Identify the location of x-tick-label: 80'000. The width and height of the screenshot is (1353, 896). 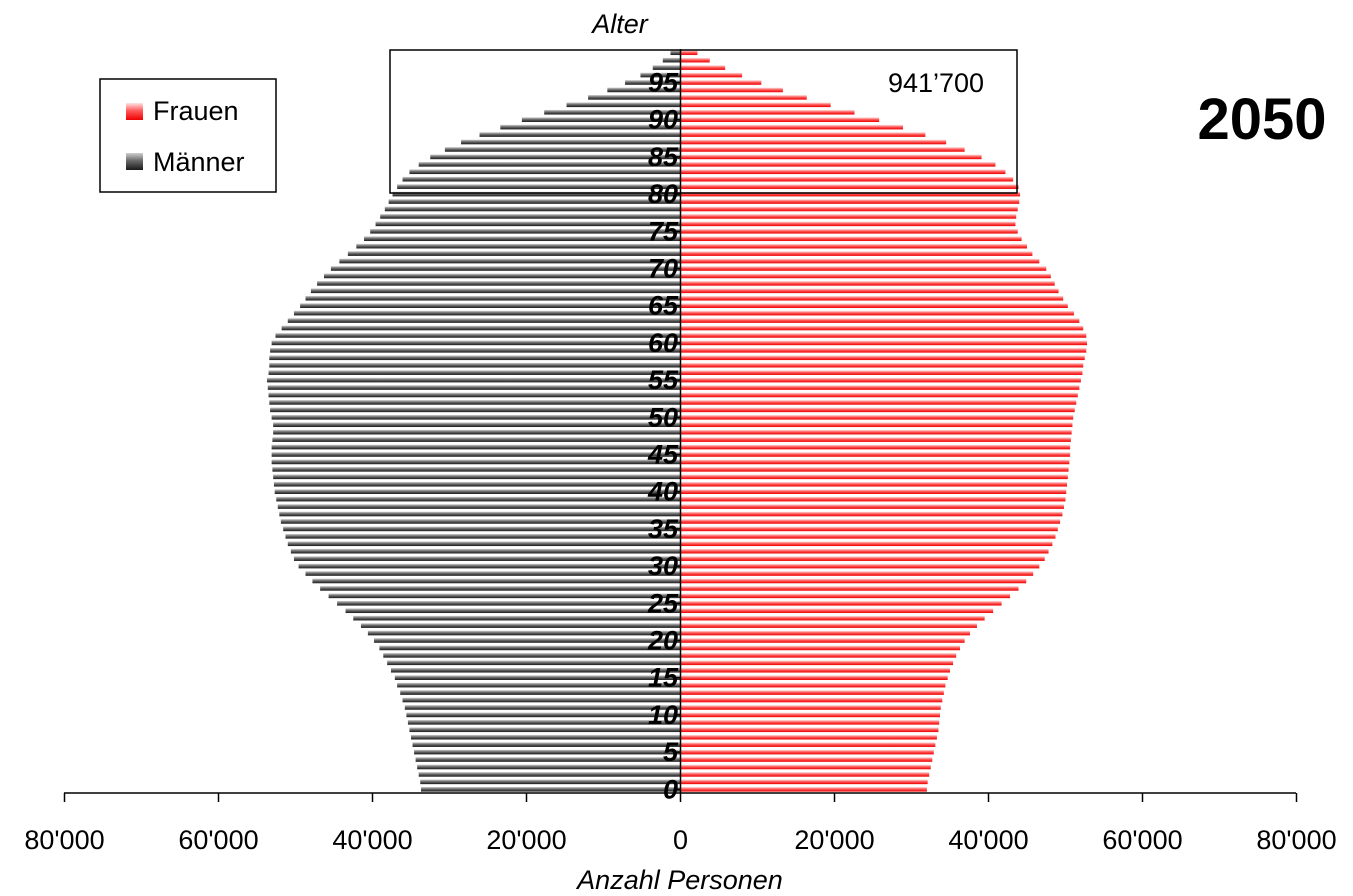
(1296, 840).